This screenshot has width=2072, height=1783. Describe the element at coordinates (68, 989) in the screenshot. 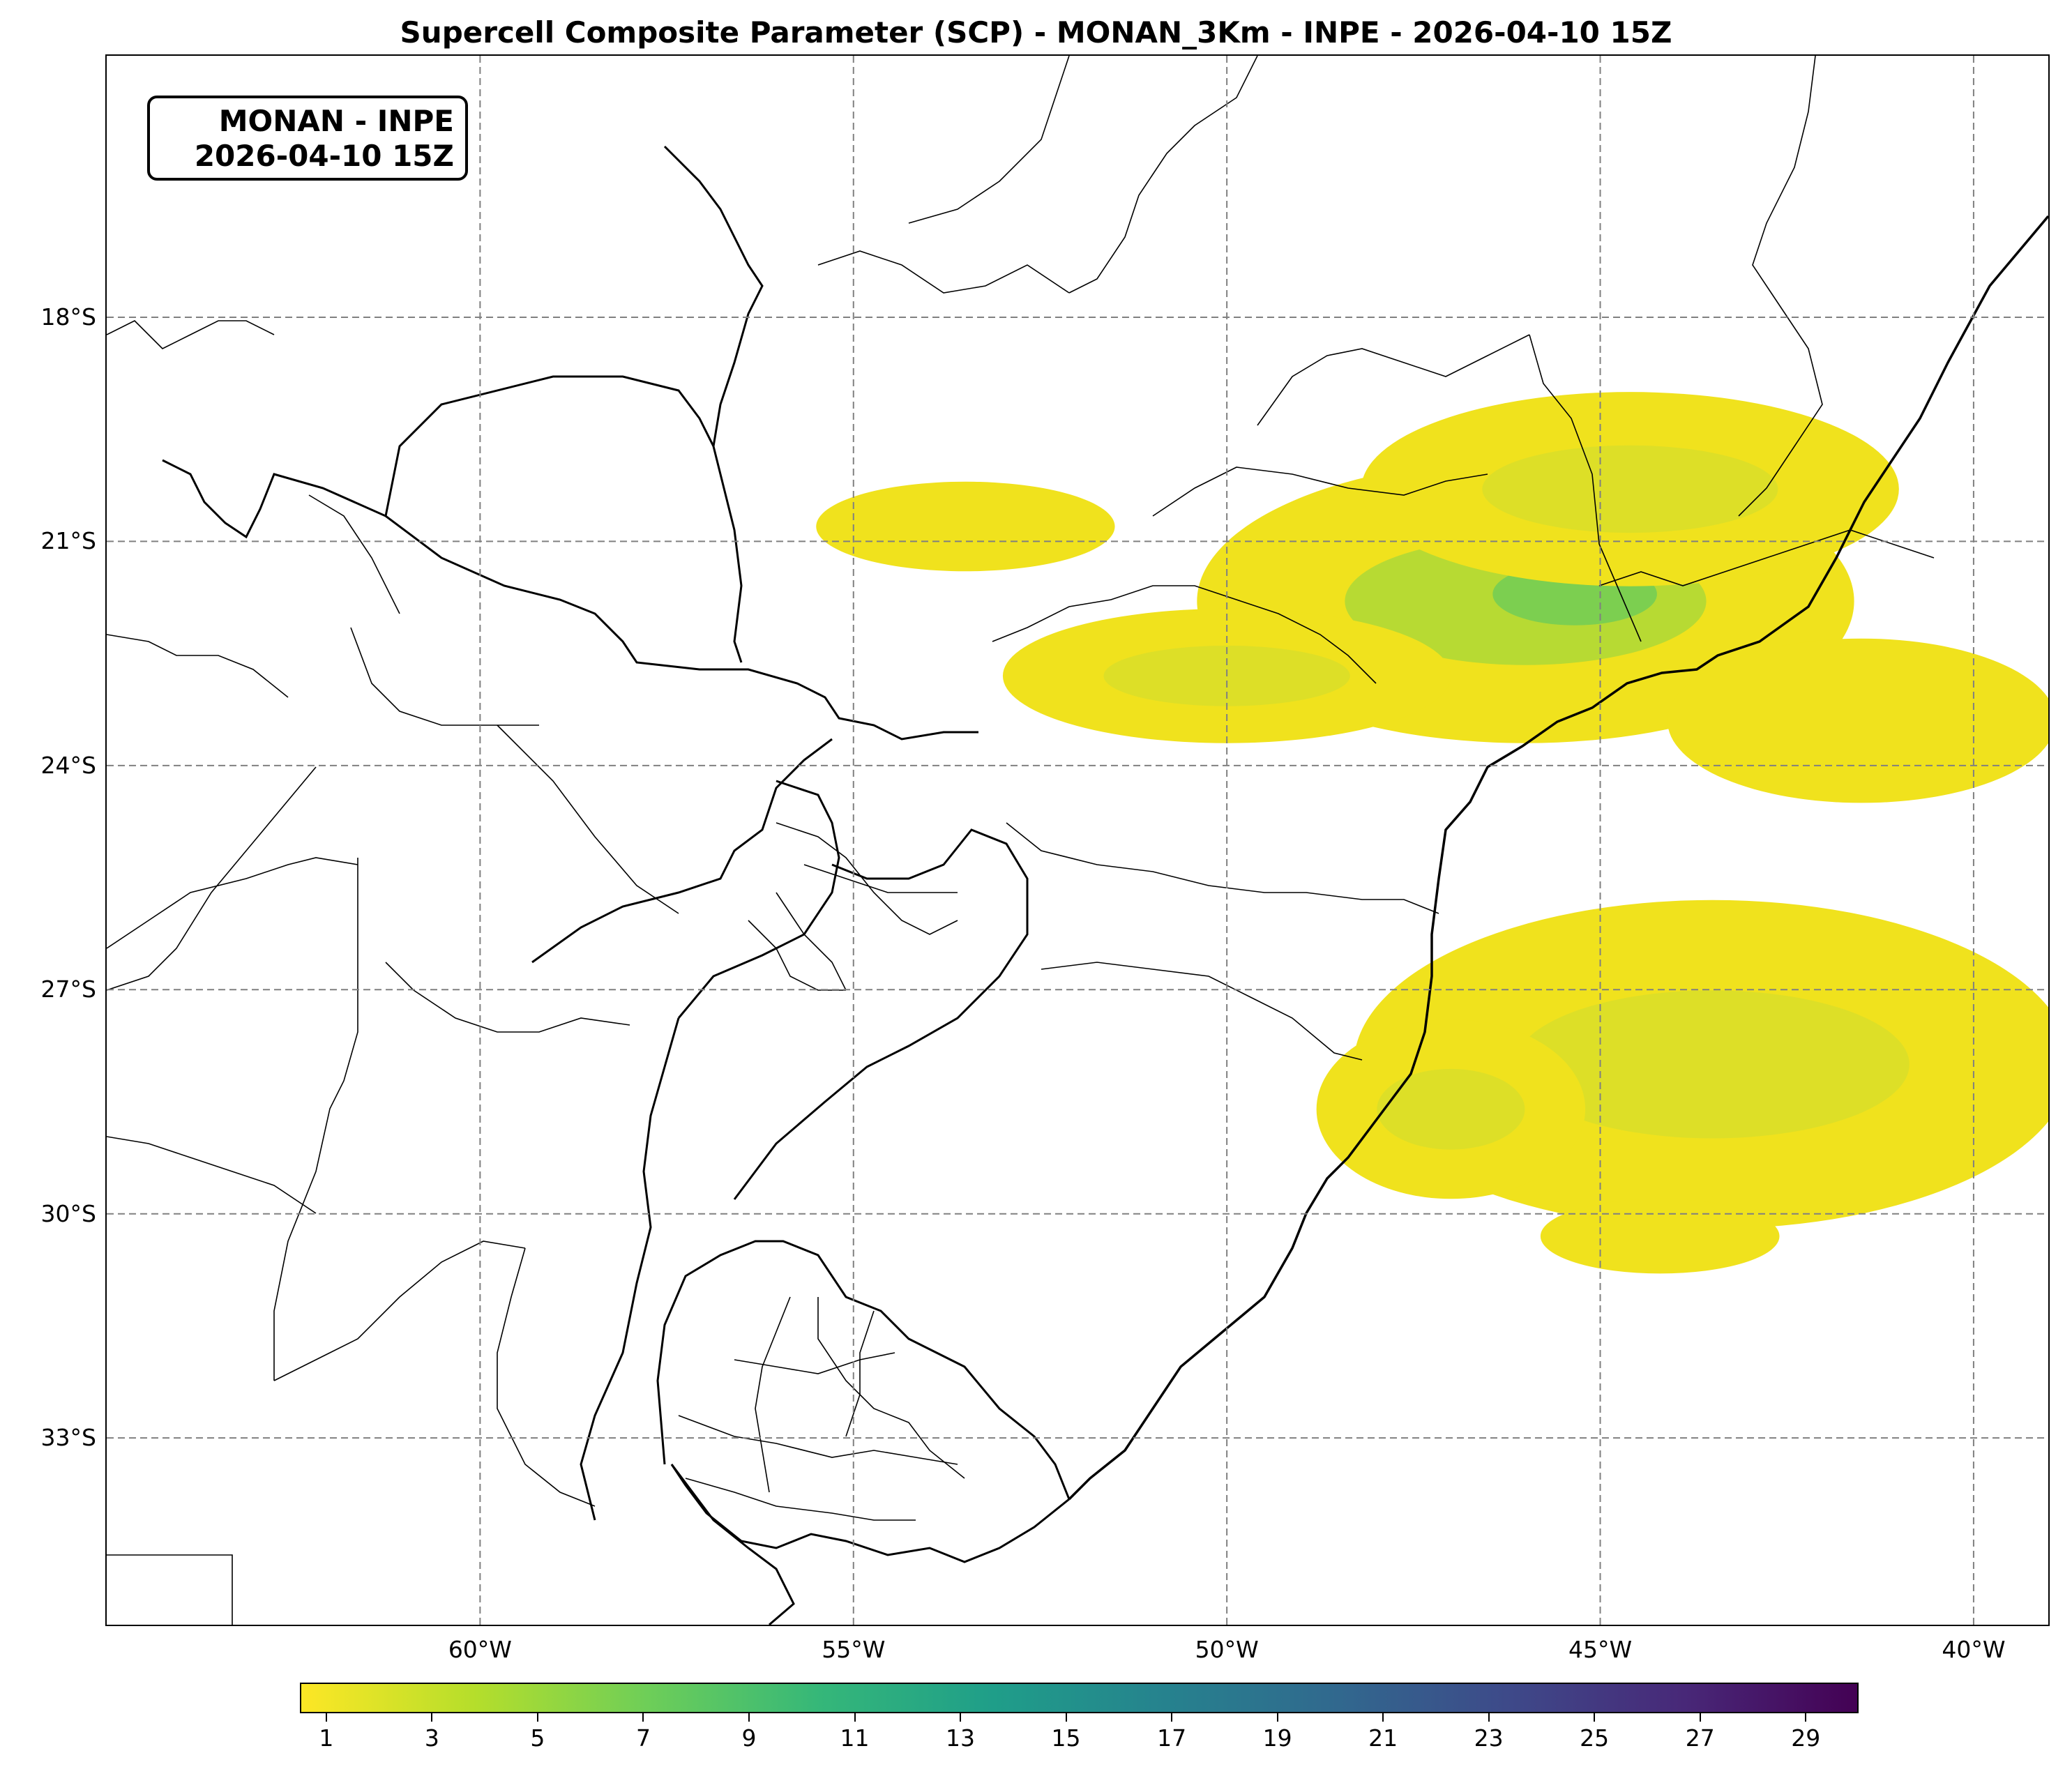

I see `lat-tick-label: 27°S` at that location.